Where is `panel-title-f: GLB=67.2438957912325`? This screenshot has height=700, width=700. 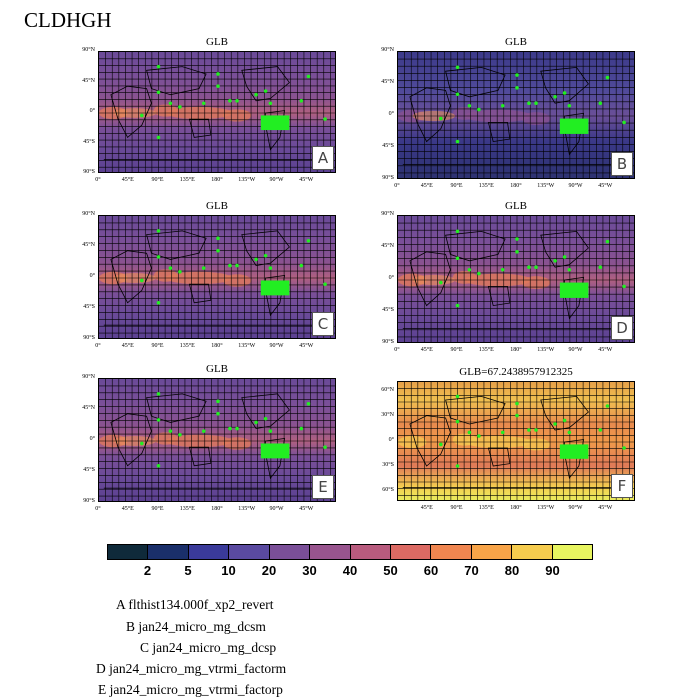 panel-title-f: GLB=67.2438957912325 is located at coordinates (516, 372).